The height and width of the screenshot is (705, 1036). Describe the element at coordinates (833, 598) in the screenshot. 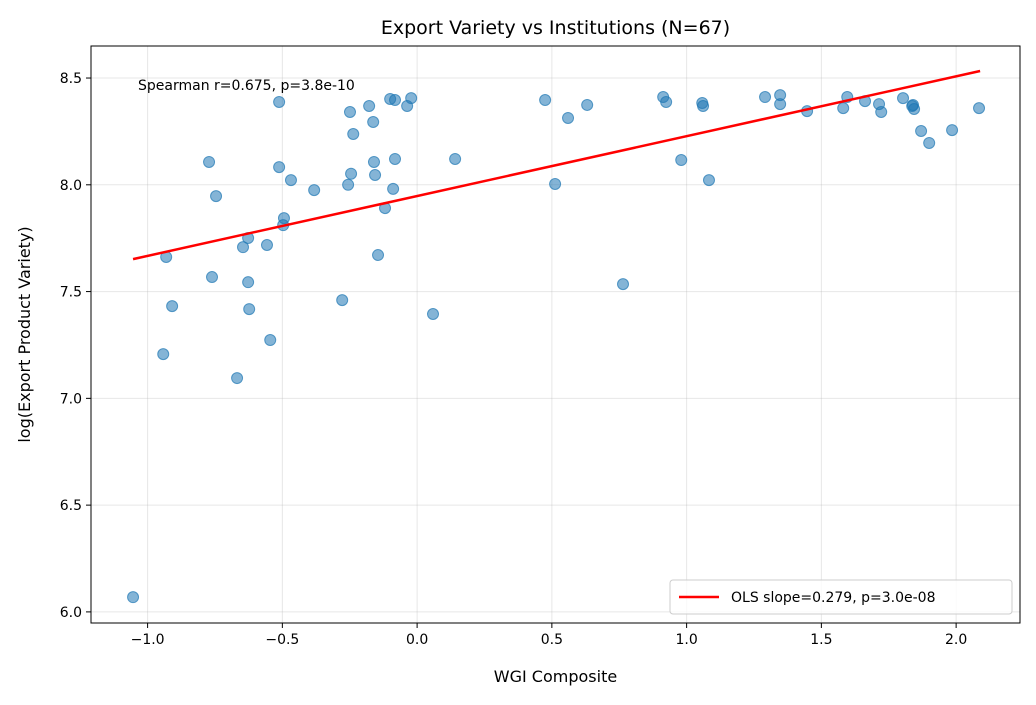

I see `legend-entry: OLS slope=0.279, p=3.0e-08` at that location.